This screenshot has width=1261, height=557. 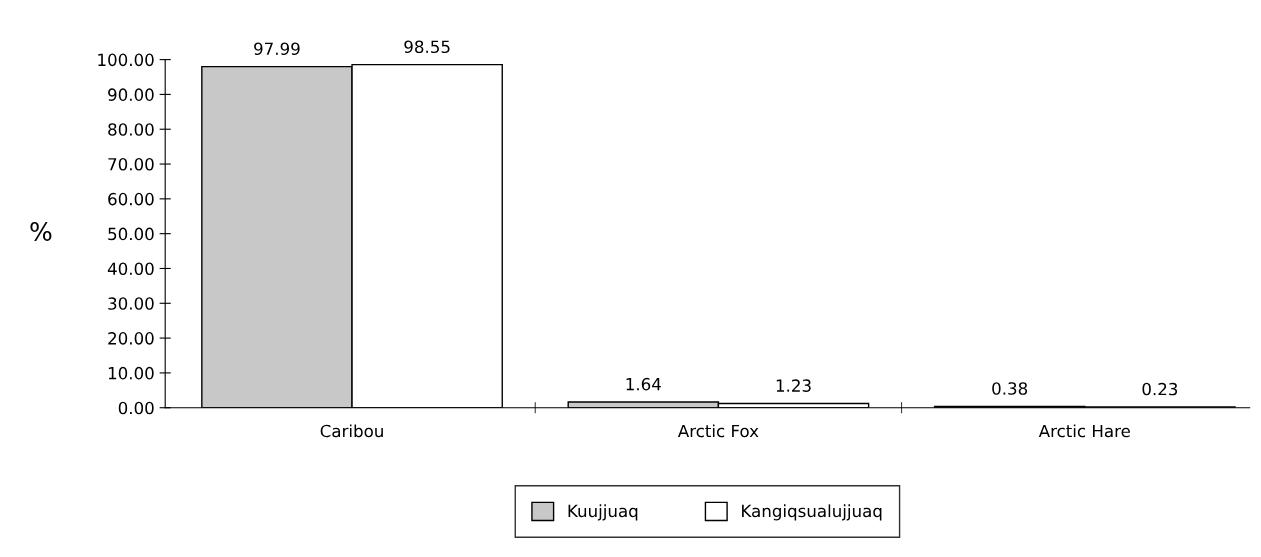 I want to click on data-label: 0.23, so click(x=1160, y=389).